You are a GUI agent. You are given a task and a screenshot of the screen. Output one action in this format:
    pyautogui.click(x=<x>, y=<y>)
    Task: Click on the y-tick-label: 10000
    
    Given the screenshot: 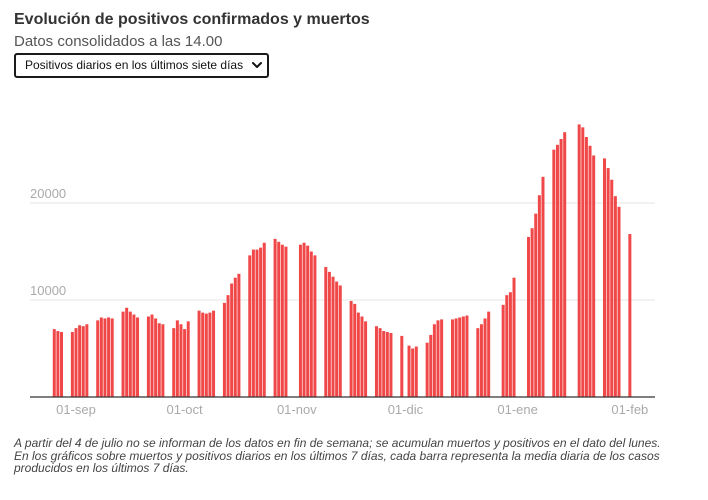 What is the action you would take?
    pyautogui.click(x=48, y=290)
    